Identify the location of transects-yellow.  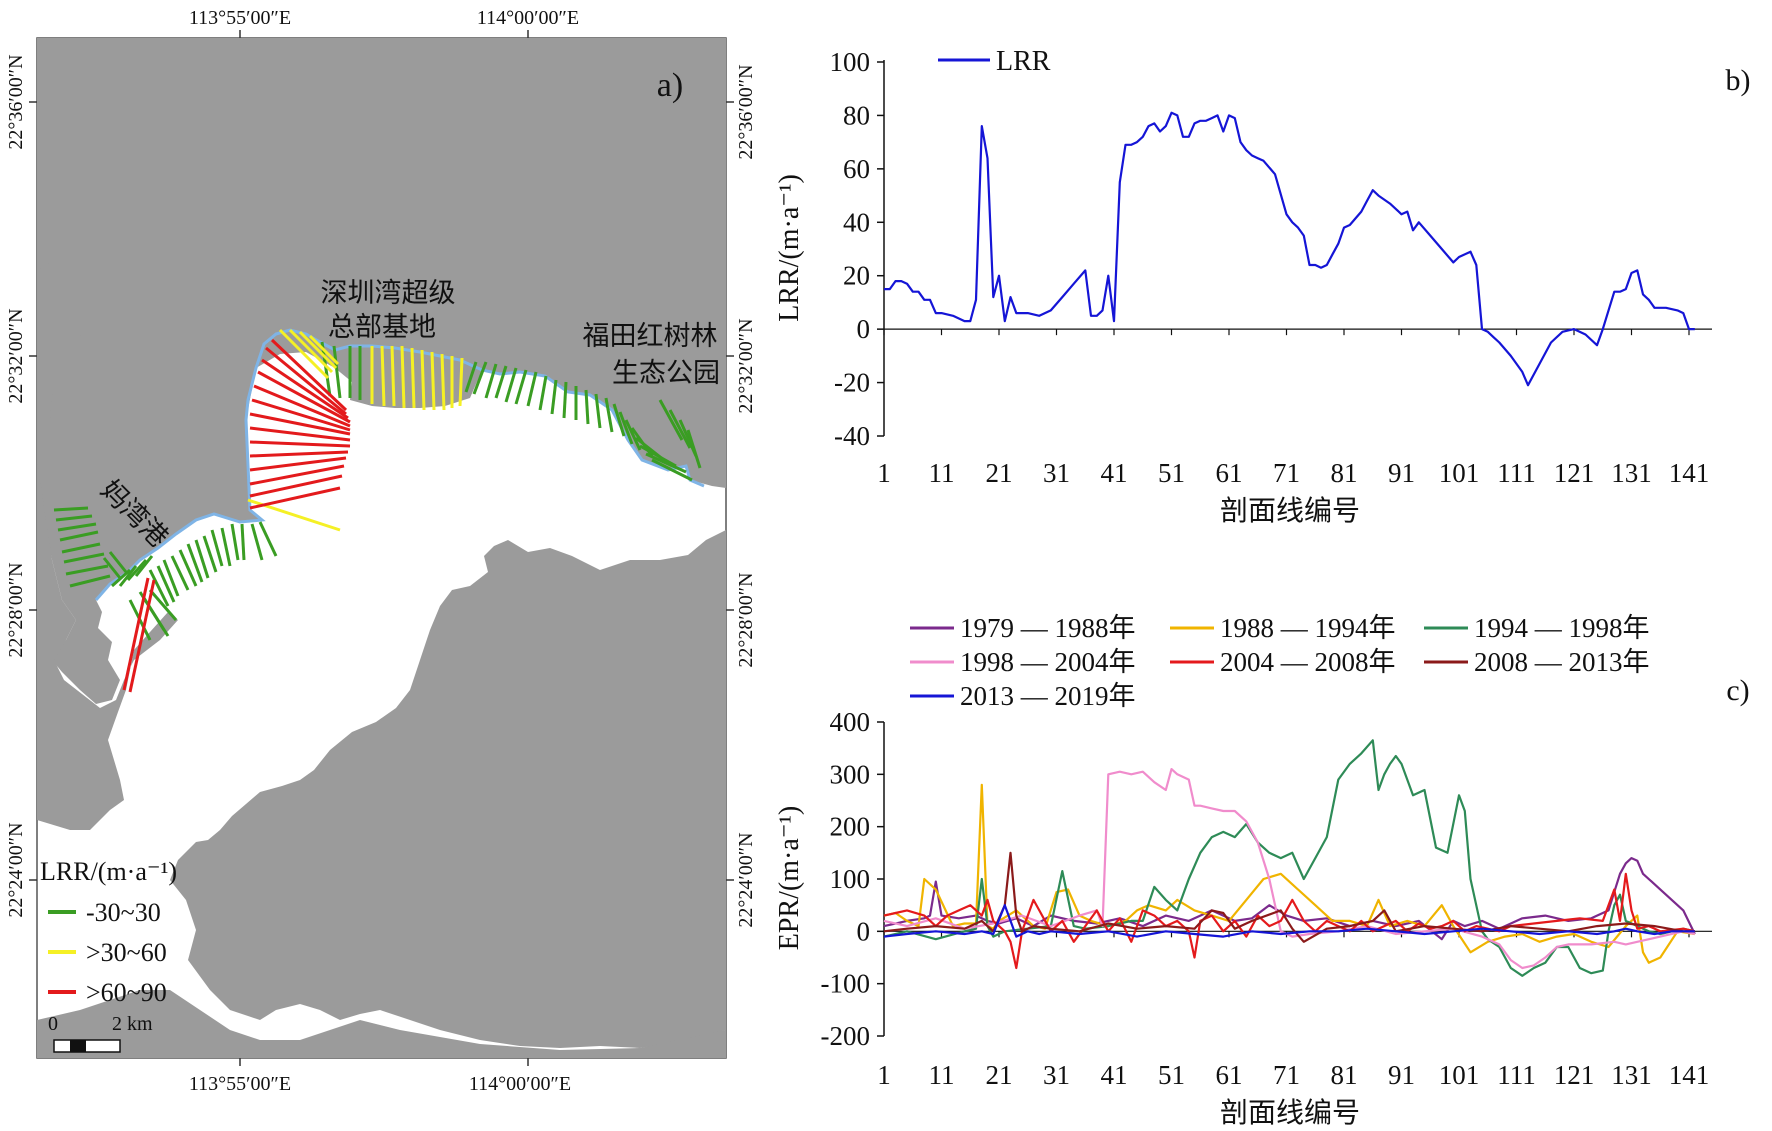
(355, 430).